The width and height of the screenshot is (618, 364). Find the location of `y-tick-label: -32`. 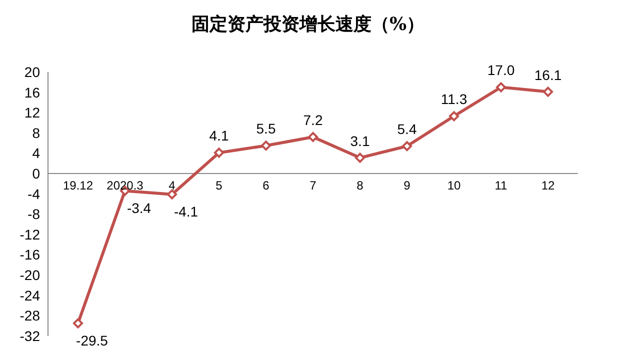

y-tick-label: -32 is located at coordinates (30, 336).